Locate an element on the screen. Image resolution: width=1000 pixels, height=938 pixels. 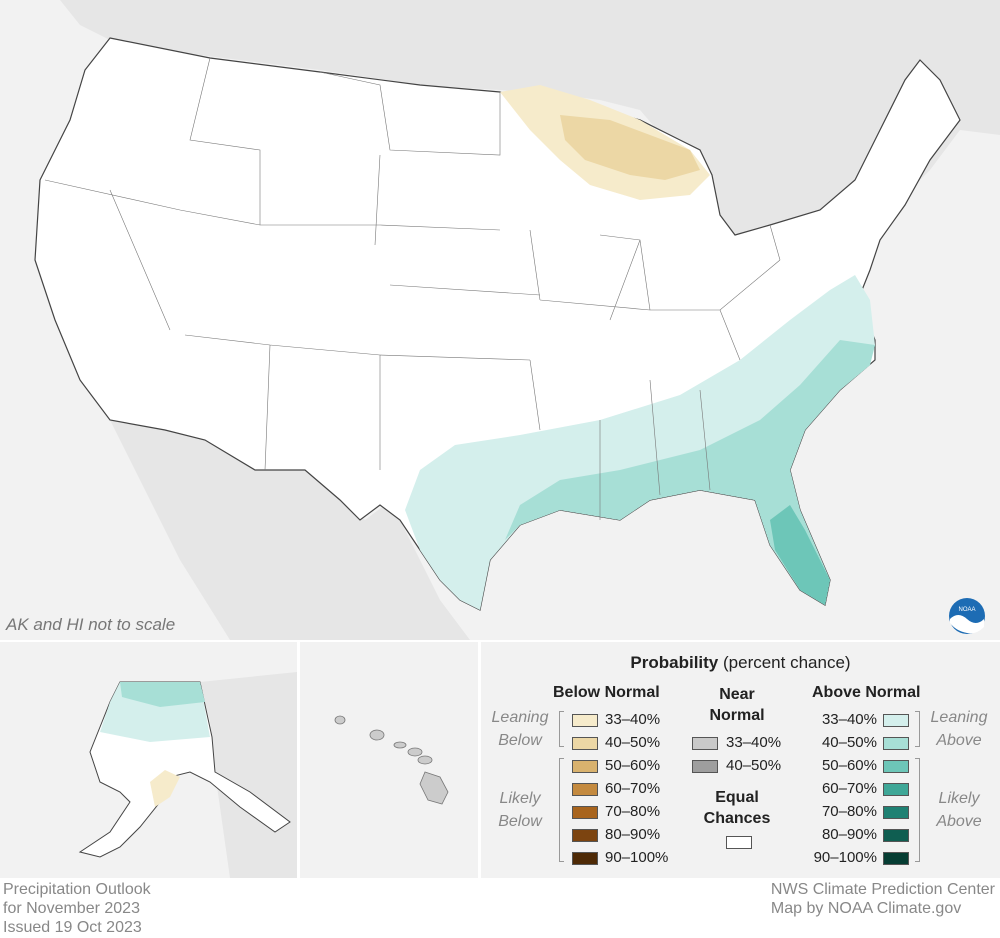
mexico-land is located at coordinates (290, 530).